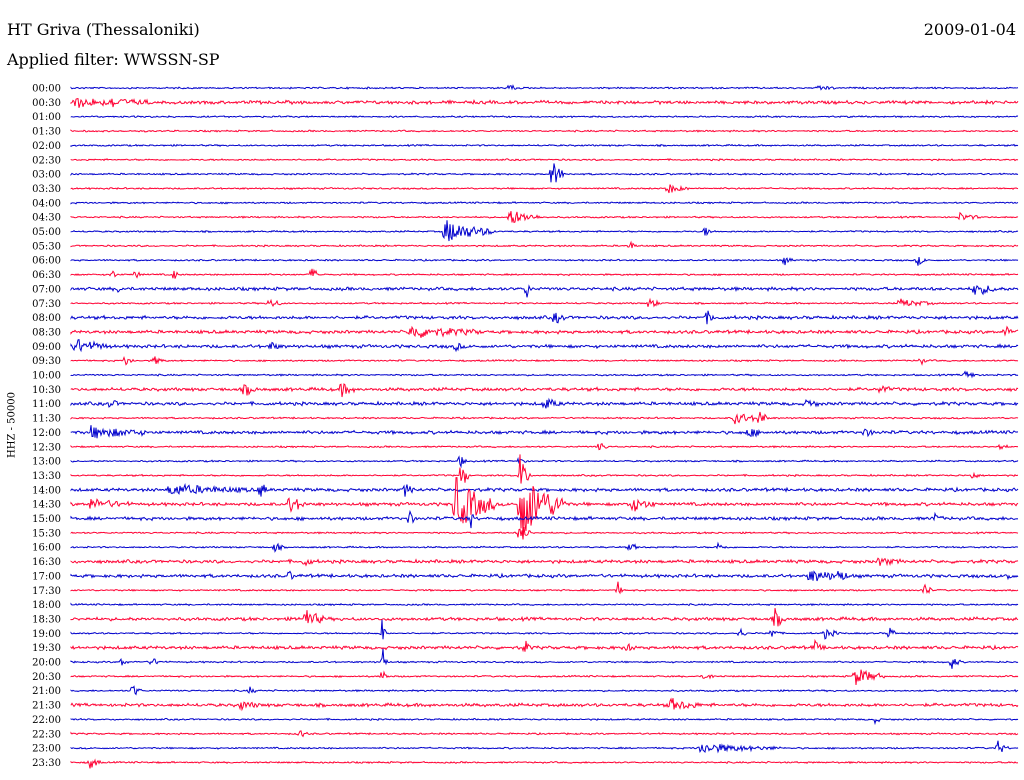 The width and height of the screenshot is (1024, 780). What do you see at coordinates (46, 576) in the screenshot?
I see `row-time-label: 17:00` at bounding box center [46, 576].